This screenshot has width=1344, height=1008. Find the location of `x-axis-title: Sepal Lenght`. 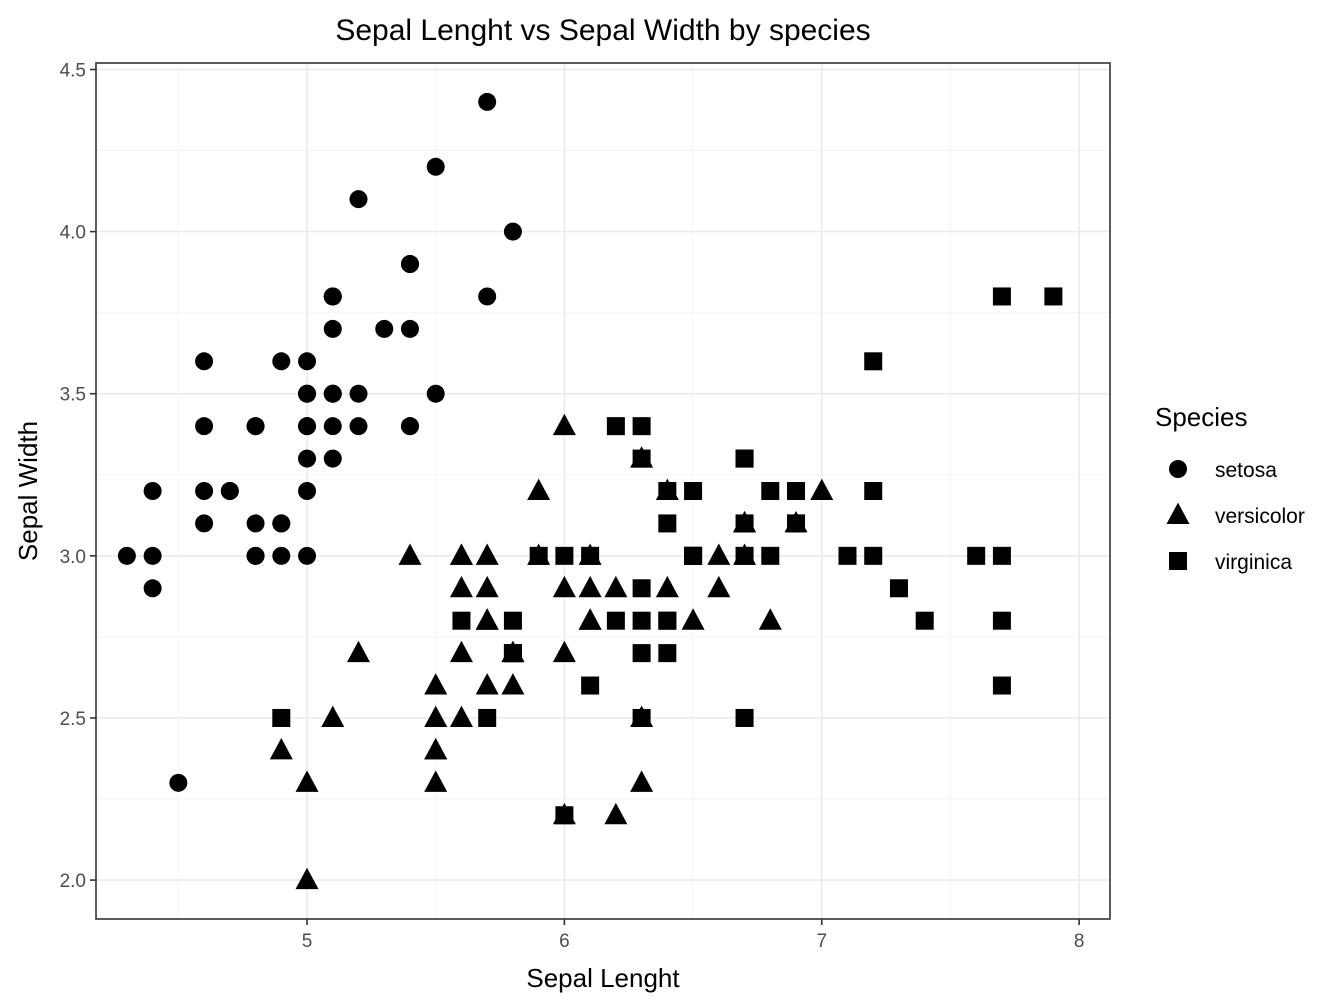

x-axis-title: Sepal Lenght is located at coordinates (603, 978).